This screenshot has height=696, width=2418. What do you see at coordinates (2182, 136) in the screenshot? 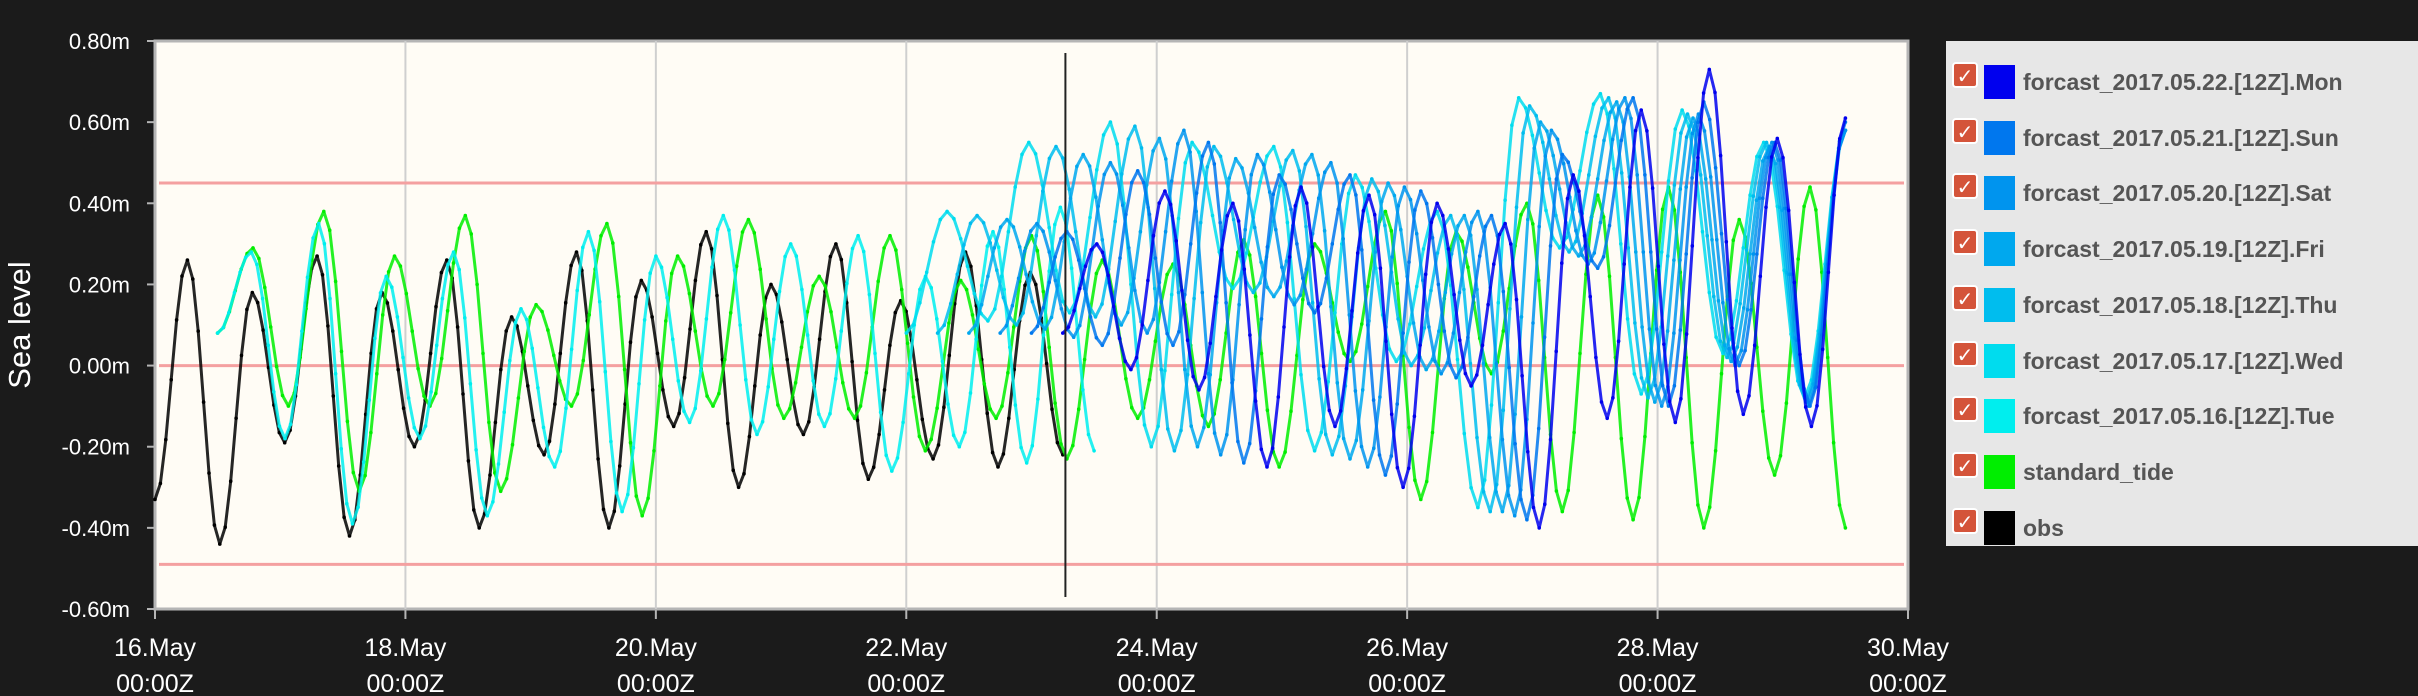
I see `legend-item: ✓ forcast_2017.05.21.[12Z].Sun` at bounding box center [2182, 136].